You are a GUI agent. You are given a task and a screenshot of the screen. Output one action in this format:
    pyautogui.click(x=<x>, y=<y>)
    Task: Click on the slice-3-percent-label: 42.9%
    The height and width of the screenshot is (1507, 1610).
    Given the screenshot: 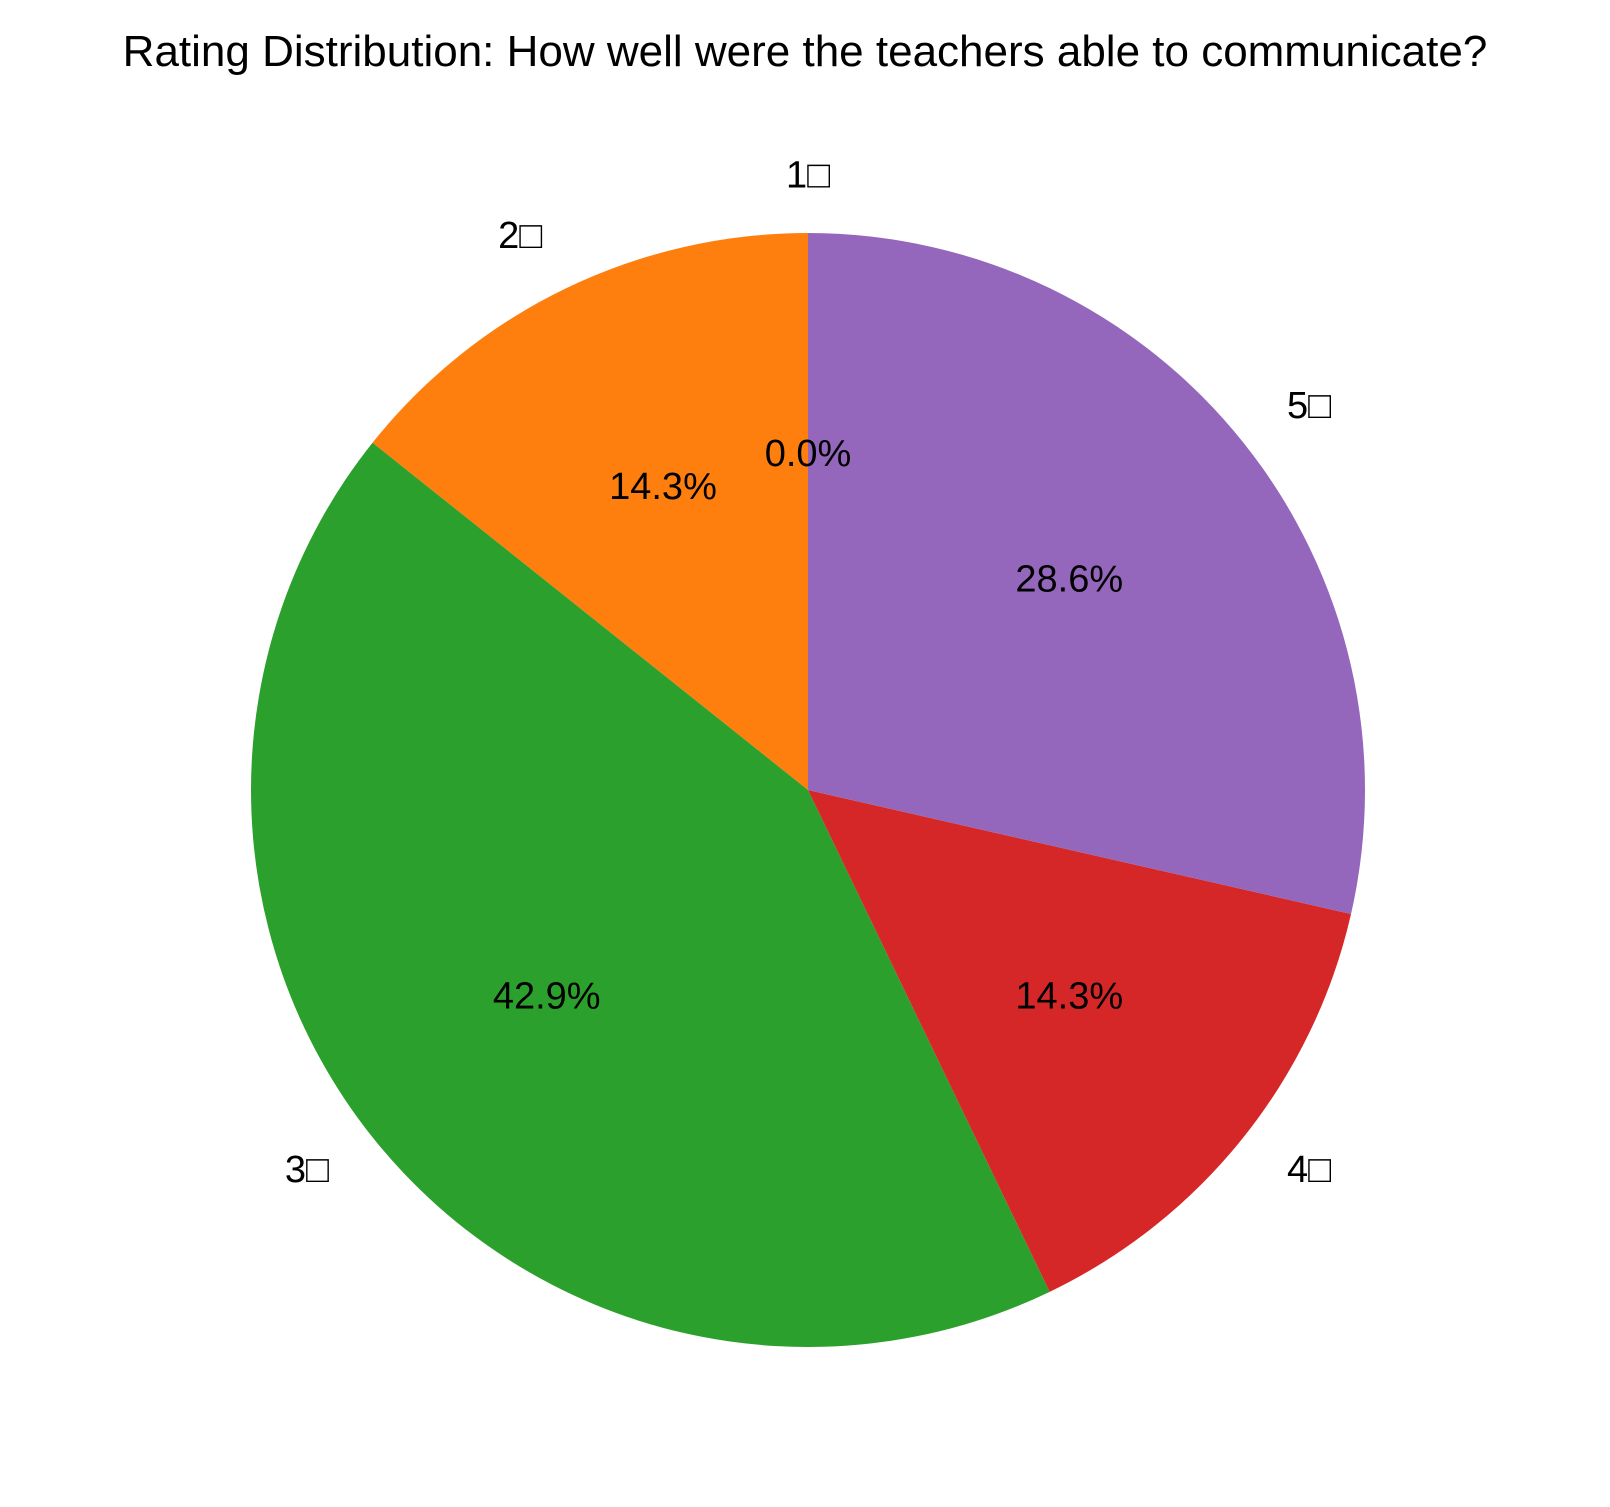 What is the action you would take?
    pyautogui.click(x=547, y=996)
    